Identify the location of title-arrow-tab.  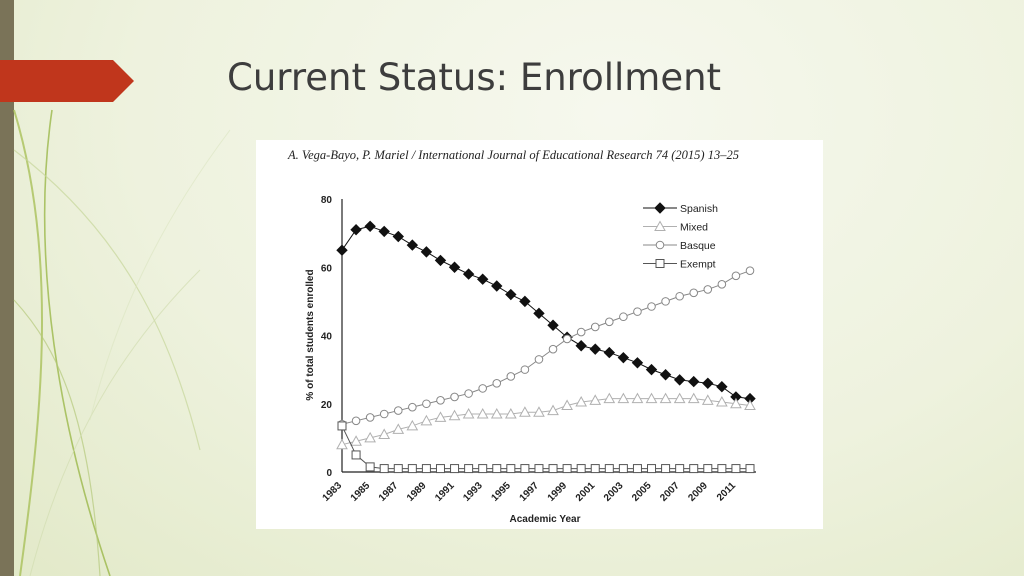
(67, 81).